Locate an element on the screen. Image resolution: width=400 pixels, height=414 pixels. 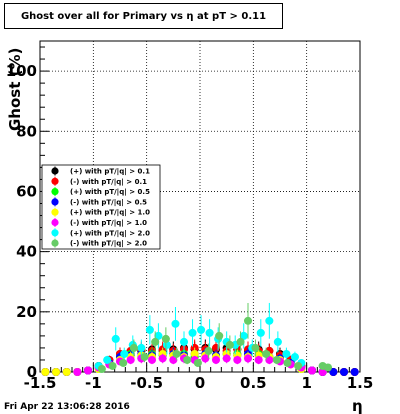
legend-box is located at coordinates (101, 207).